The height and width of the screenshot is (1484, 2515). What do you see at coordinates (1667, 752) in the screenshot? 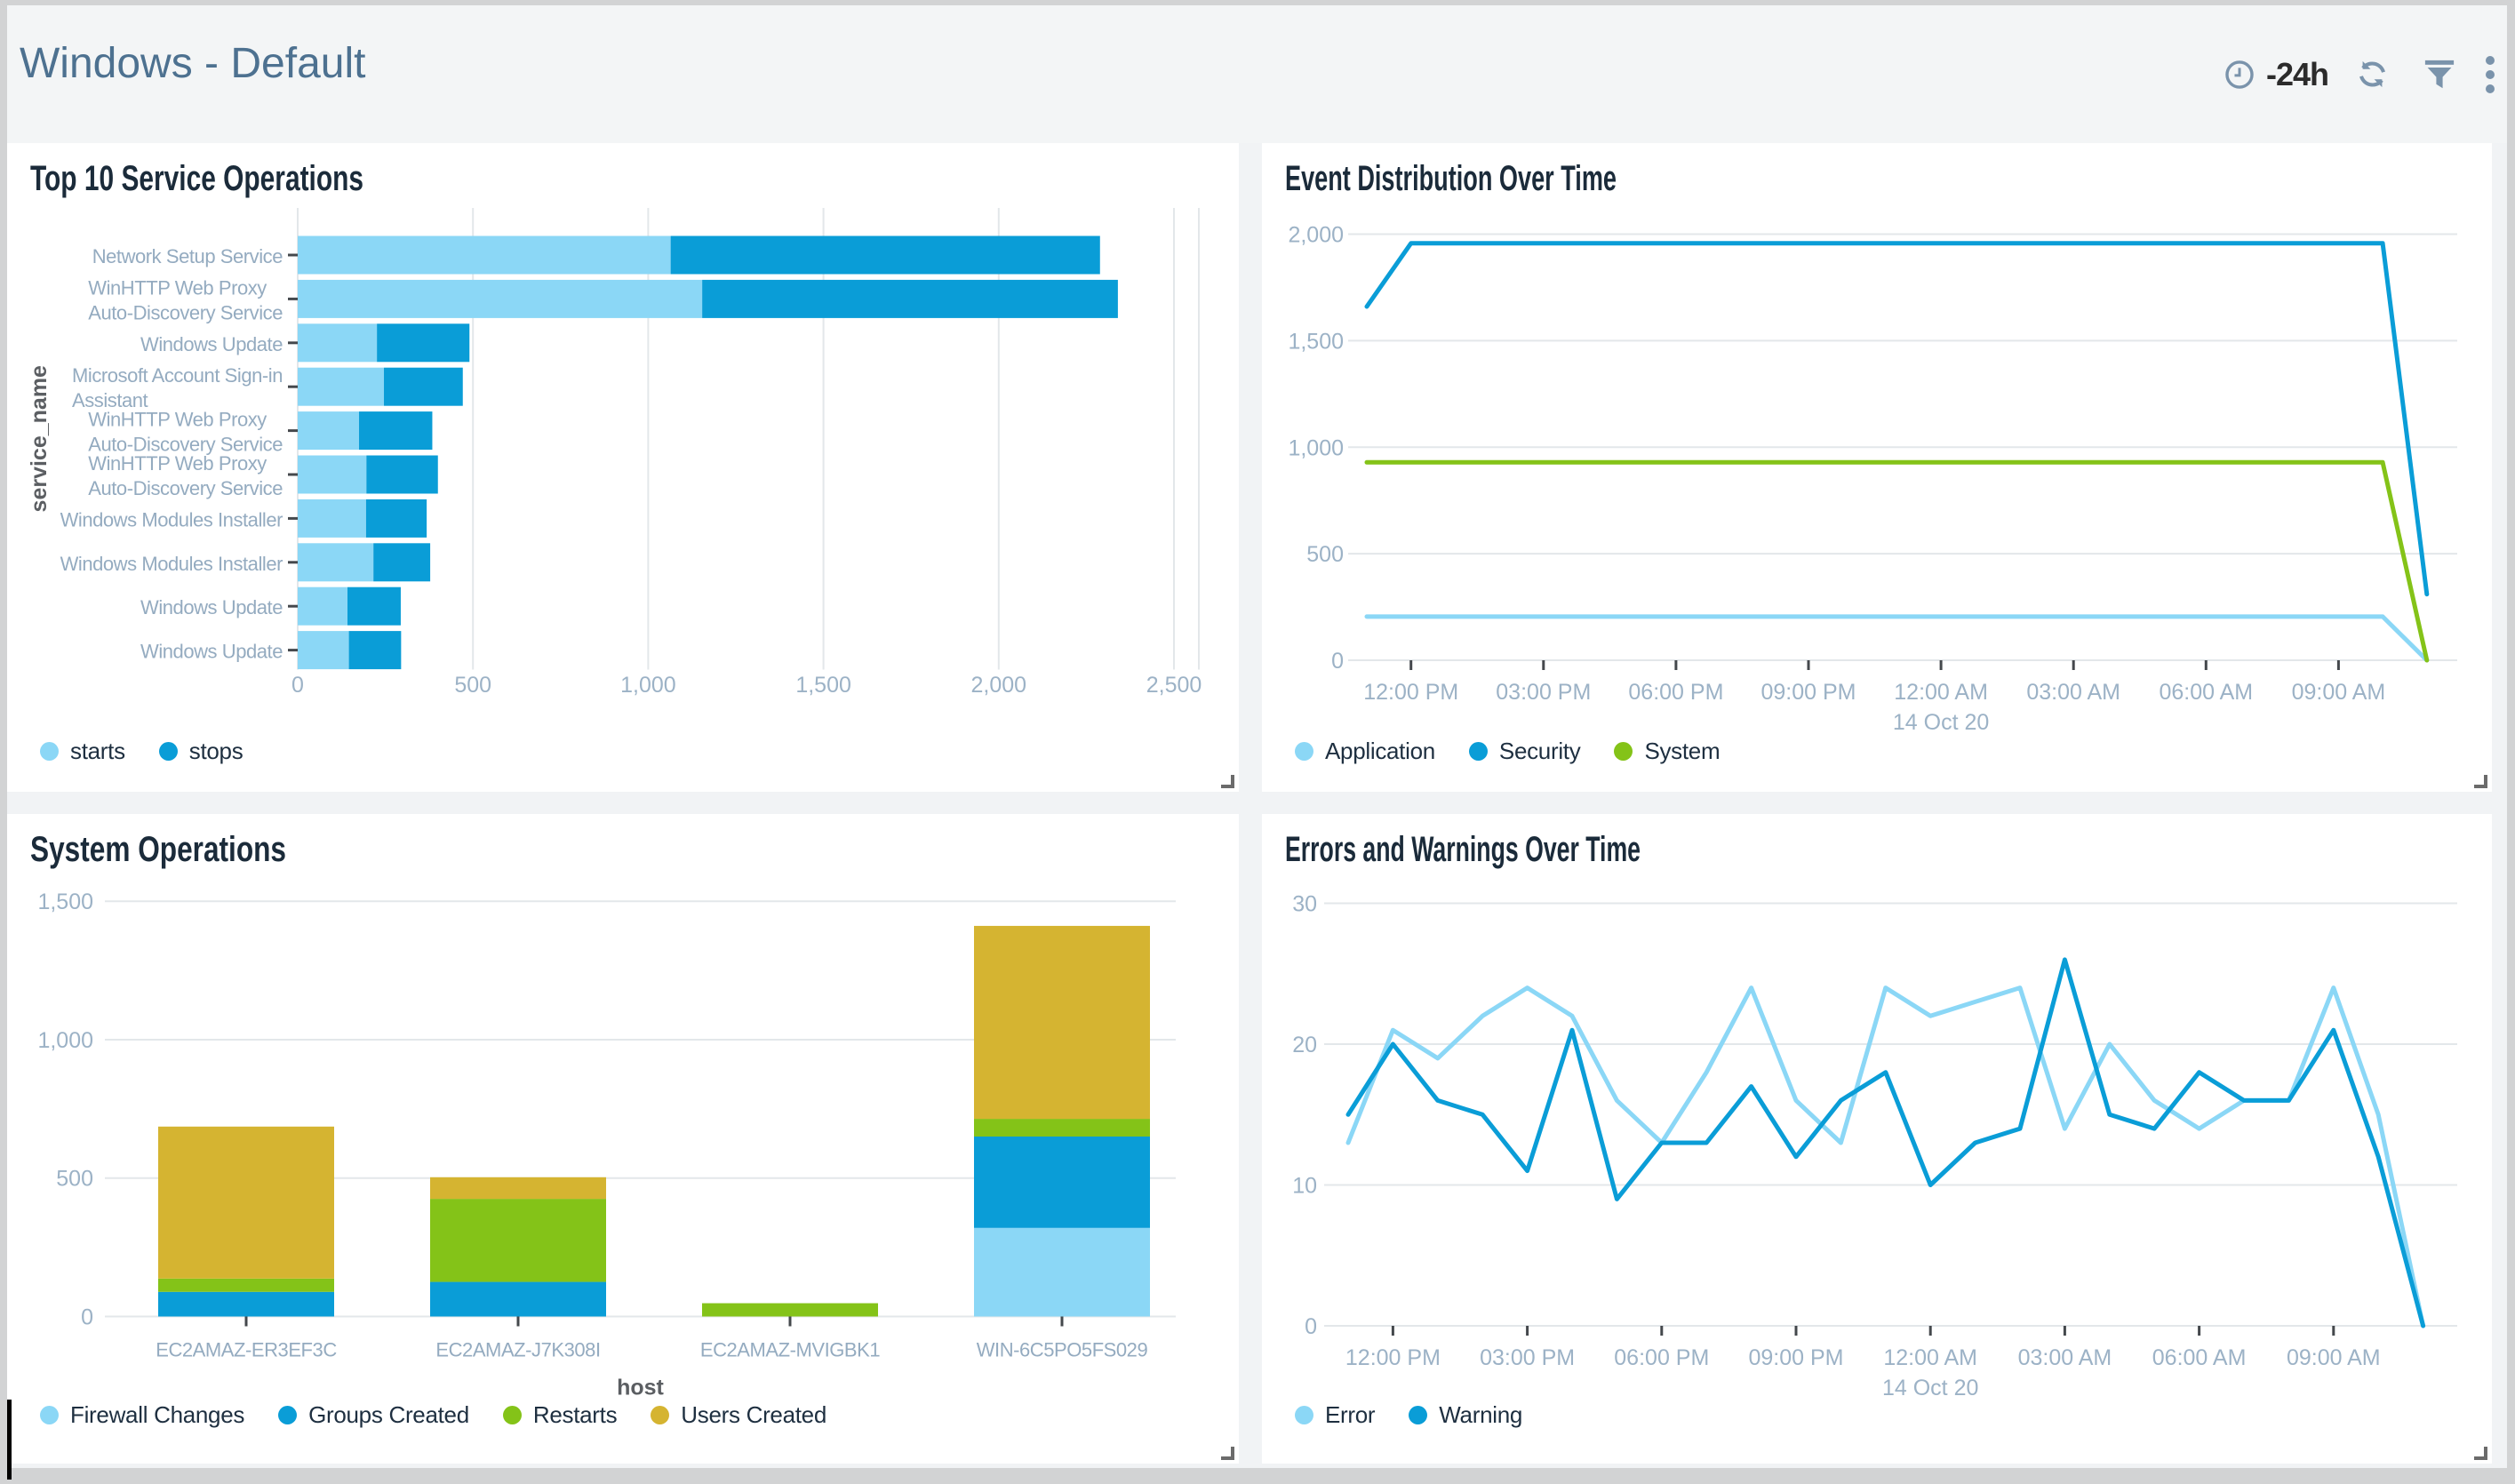
I see `legend-item-system: System` at bounding box center [1667, 752].